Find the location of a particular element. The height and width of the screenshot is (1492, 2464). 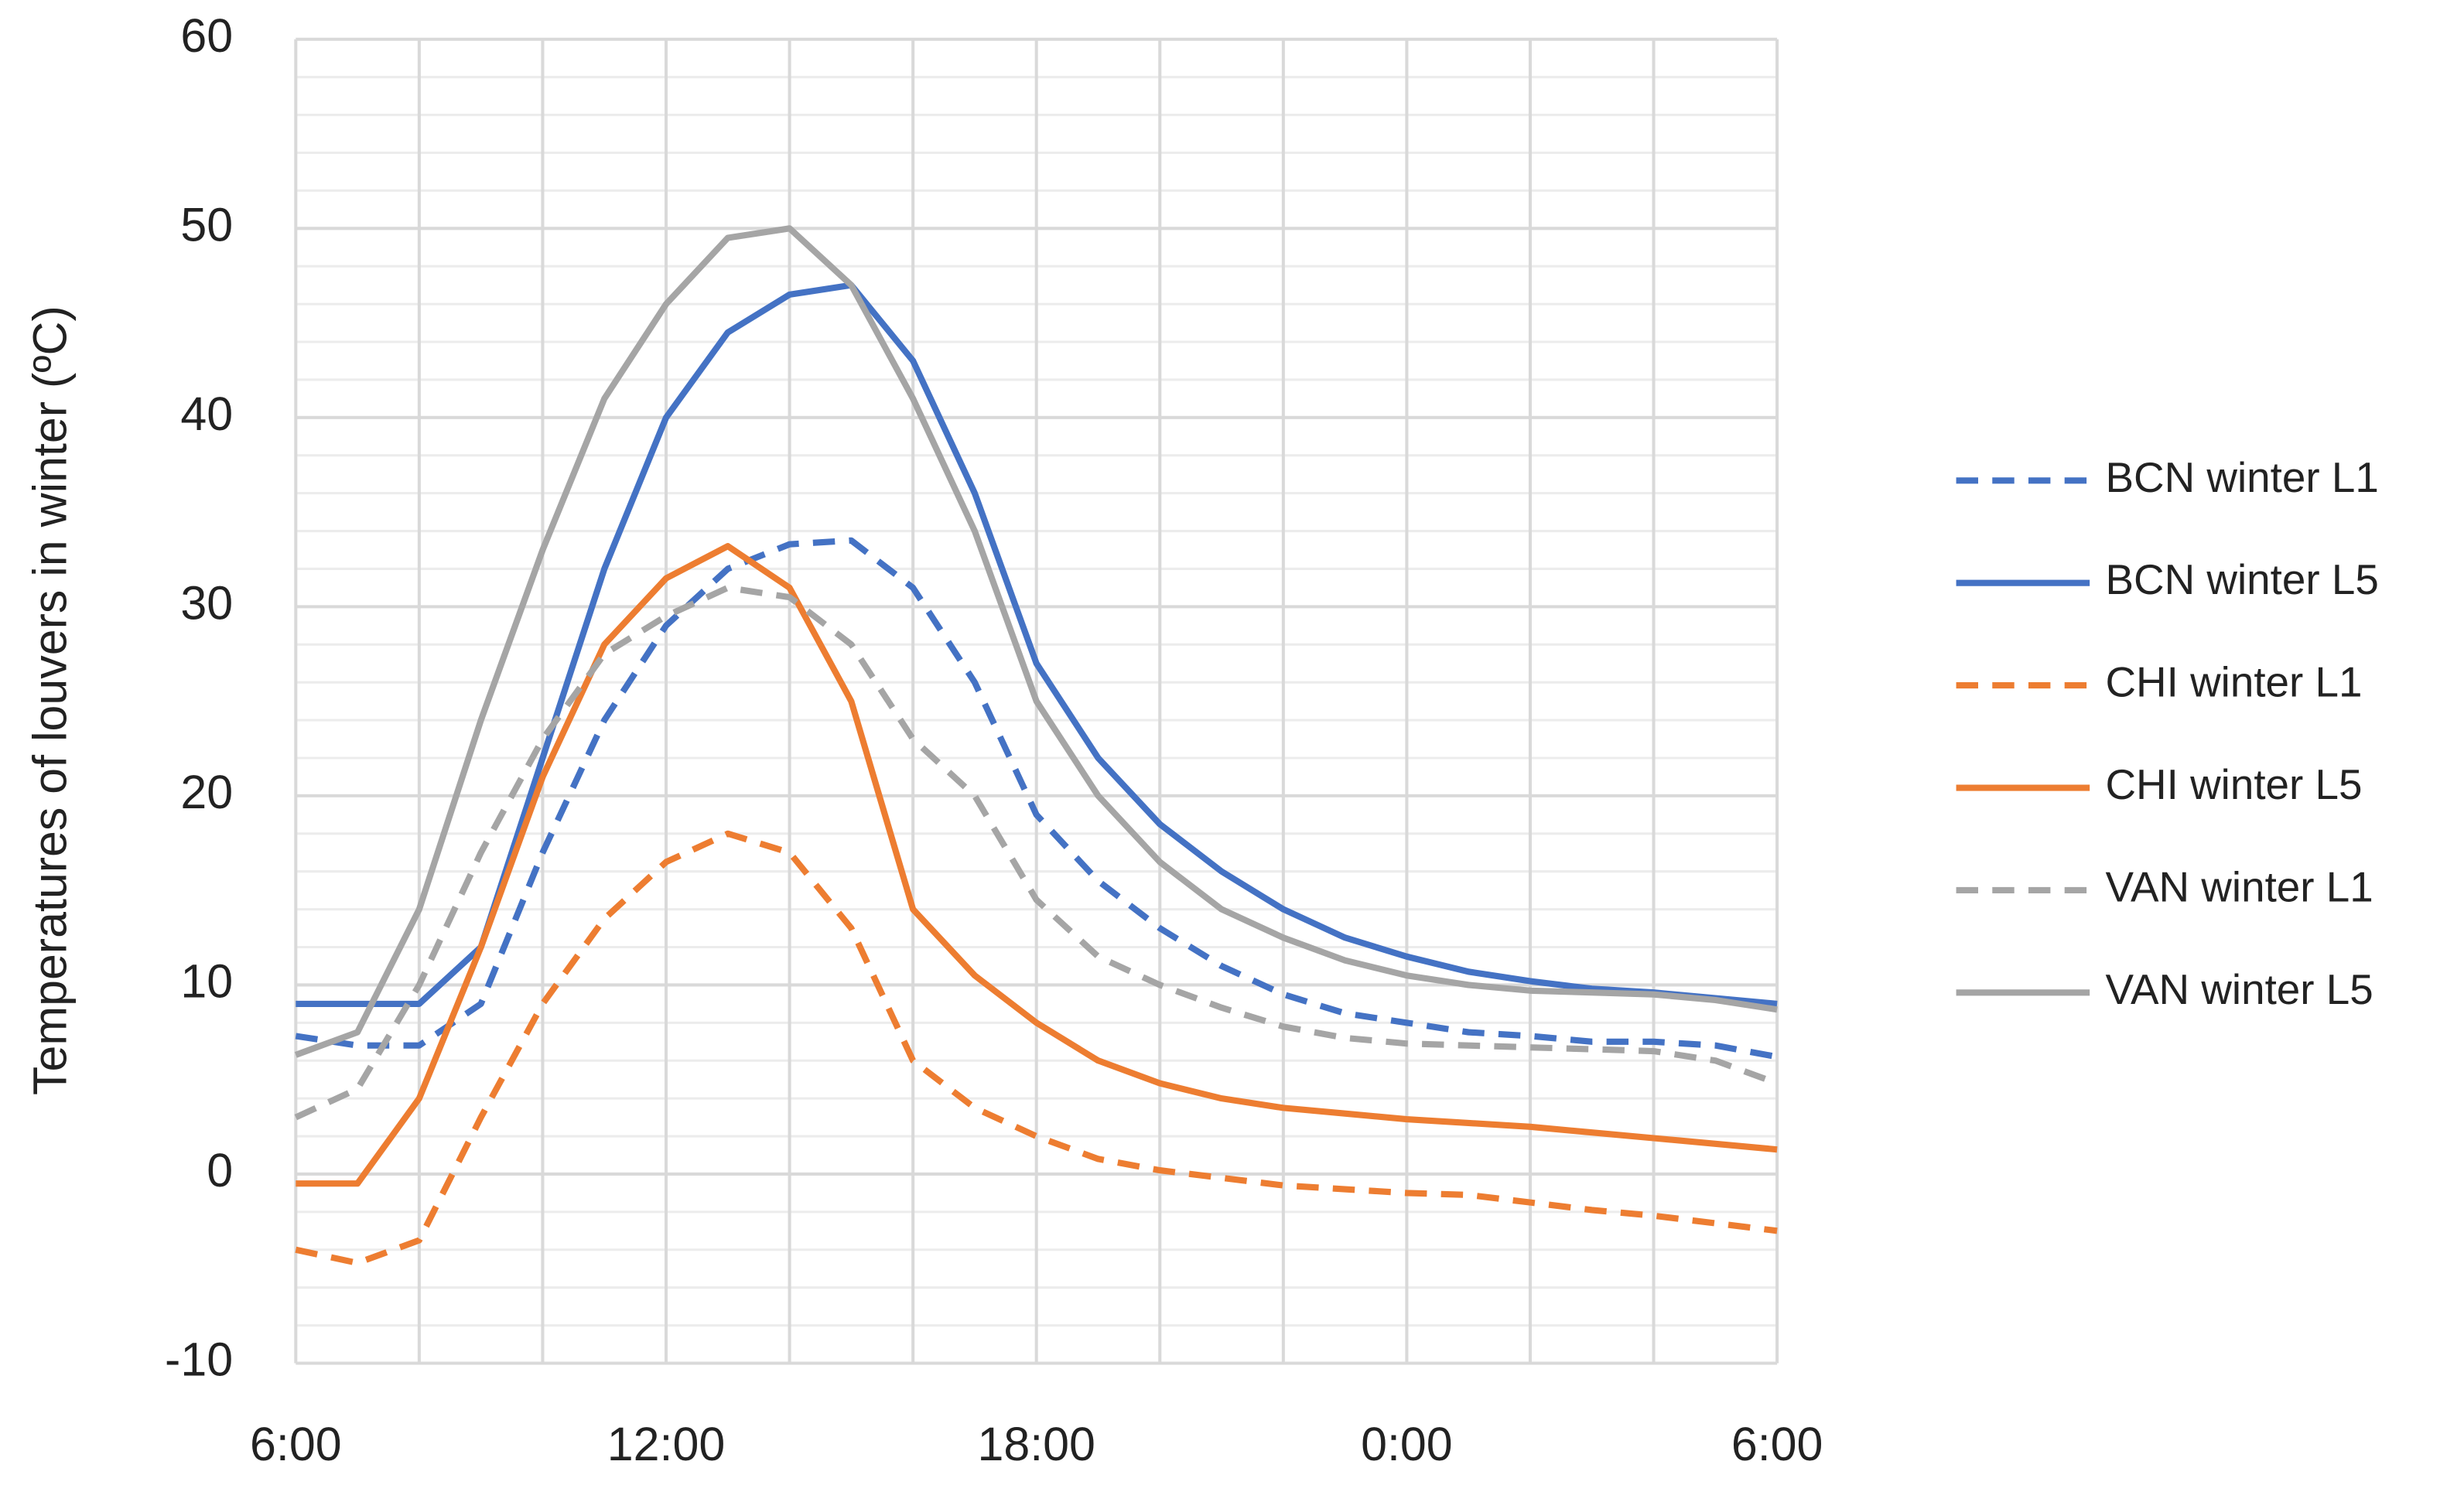

y-tick-label: 10 is located at coordinates (207, 982).